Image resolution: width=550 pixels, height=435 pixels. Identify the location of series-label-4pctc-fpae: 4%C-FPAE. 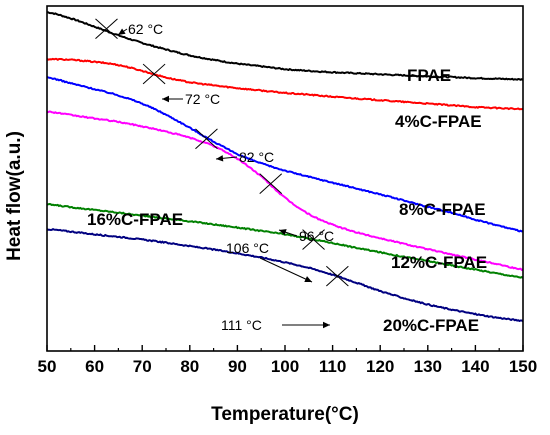
(438, 121).